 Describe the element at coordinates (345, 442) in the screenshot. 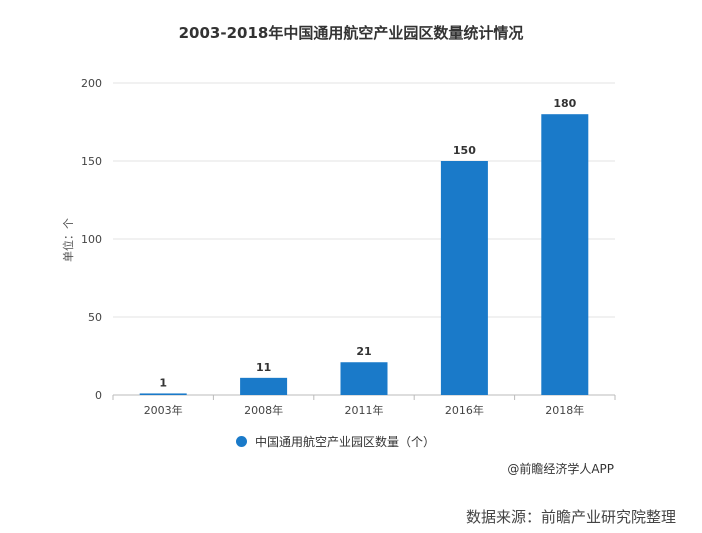

I see `legend-label: 中国通用航空产业园区数量（个）` at that location.